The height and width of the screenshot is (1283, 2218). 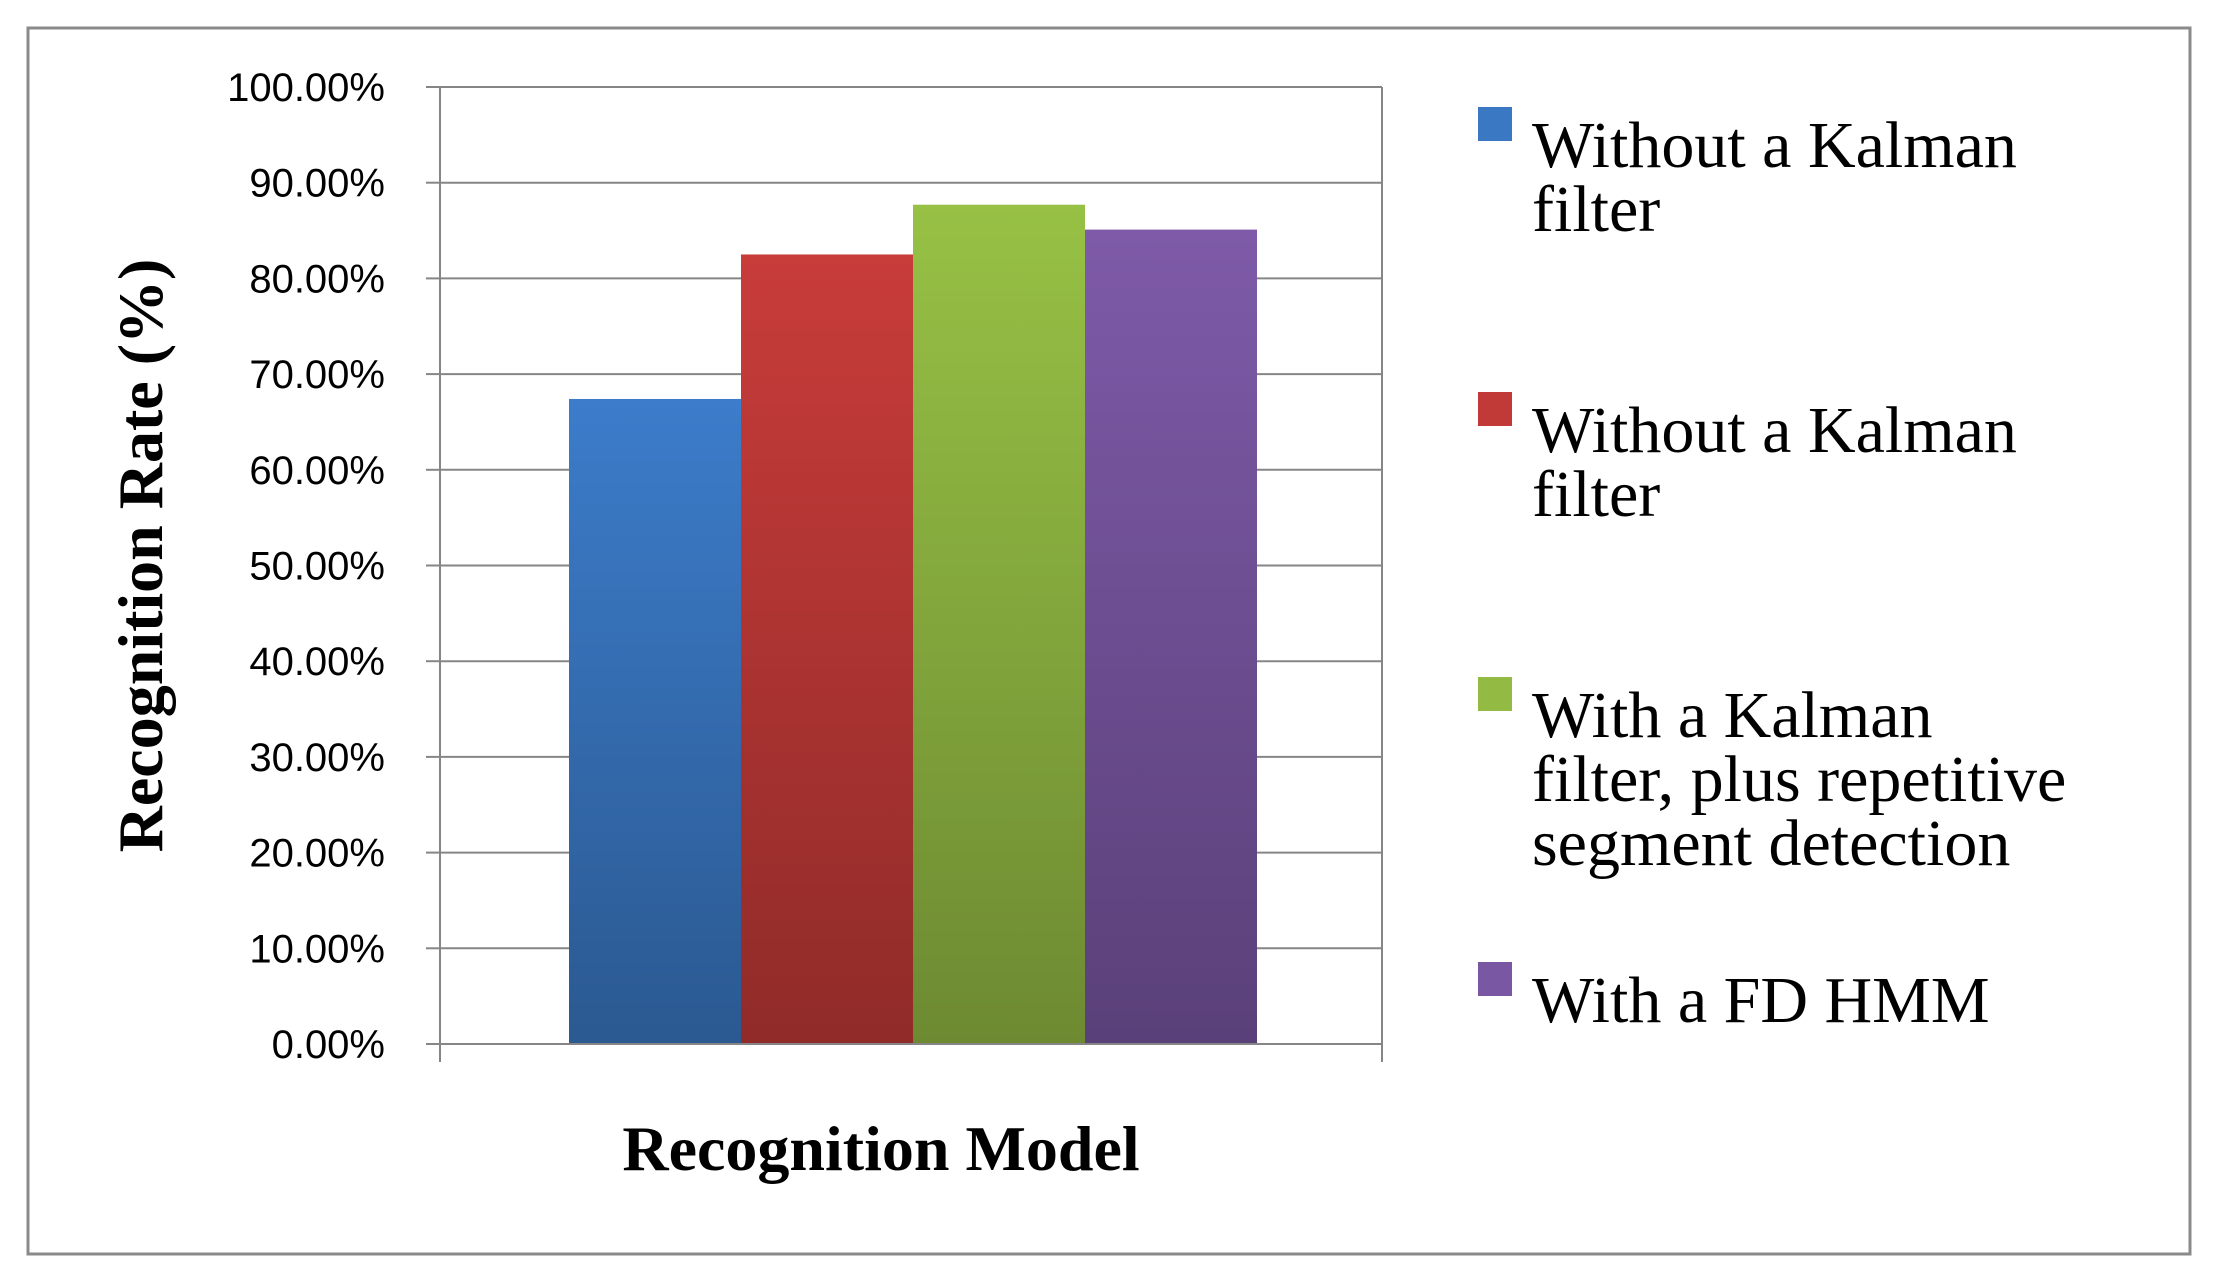 What do you see at coordinates (317, 854) in the screenshot?
I see `y-tick-label: 20.00%` at bounding box center [317, 854].